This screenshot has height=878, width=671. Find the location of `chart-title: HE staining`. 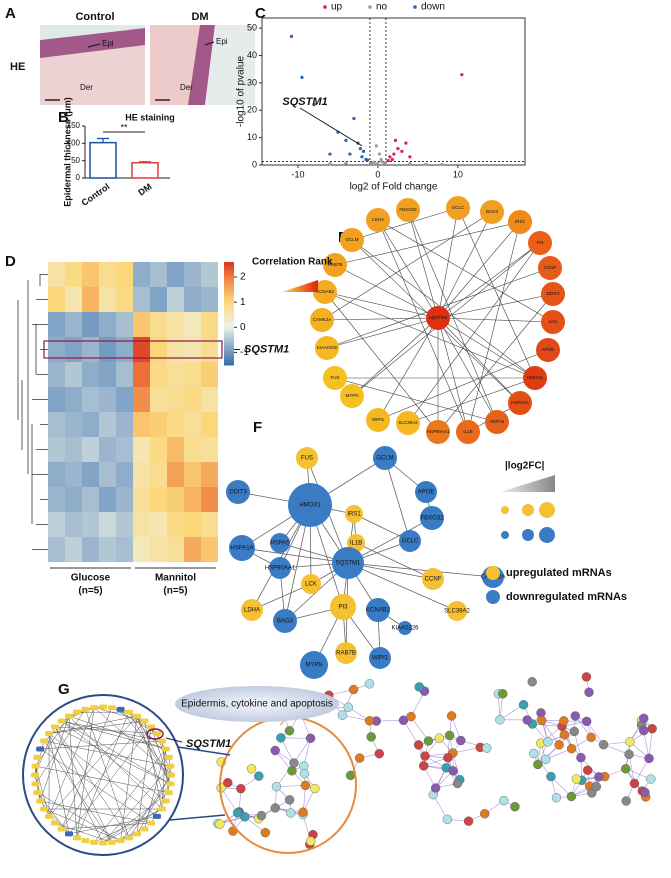

chart-title: HE staining is located at coordinates (150, 117).